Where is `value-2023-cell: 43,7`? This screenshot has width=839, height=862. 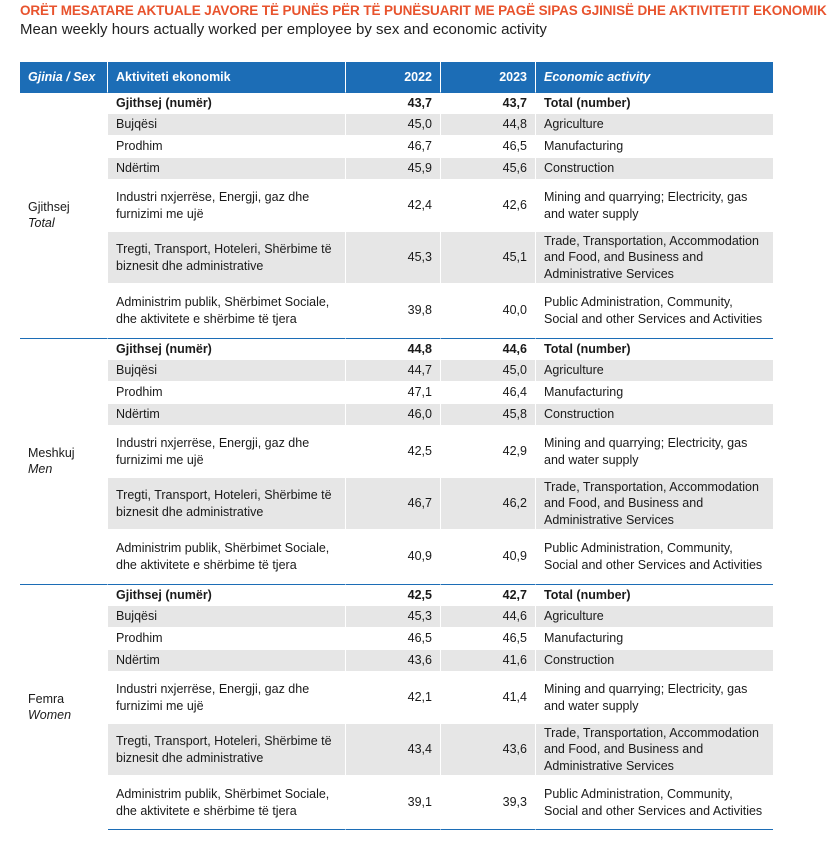 value-2023-cell: 43,7 is located at coordinates (488, 103).